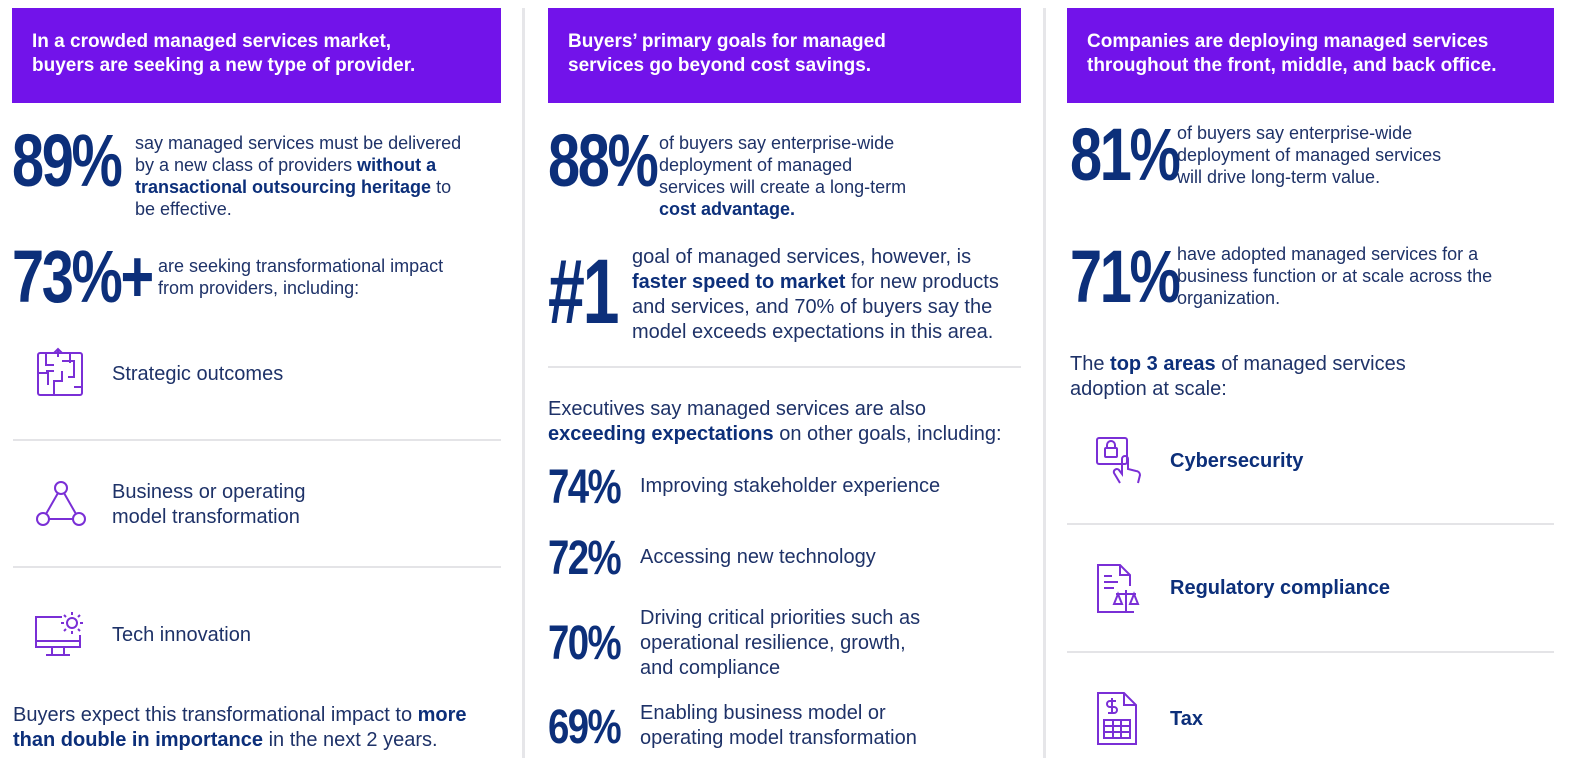 The image size is (1584, 770). Describe the element at coordinates (720, 65) in the screenshot. I see `col2-banner-line2: services go beyond cost savings.` at that location.